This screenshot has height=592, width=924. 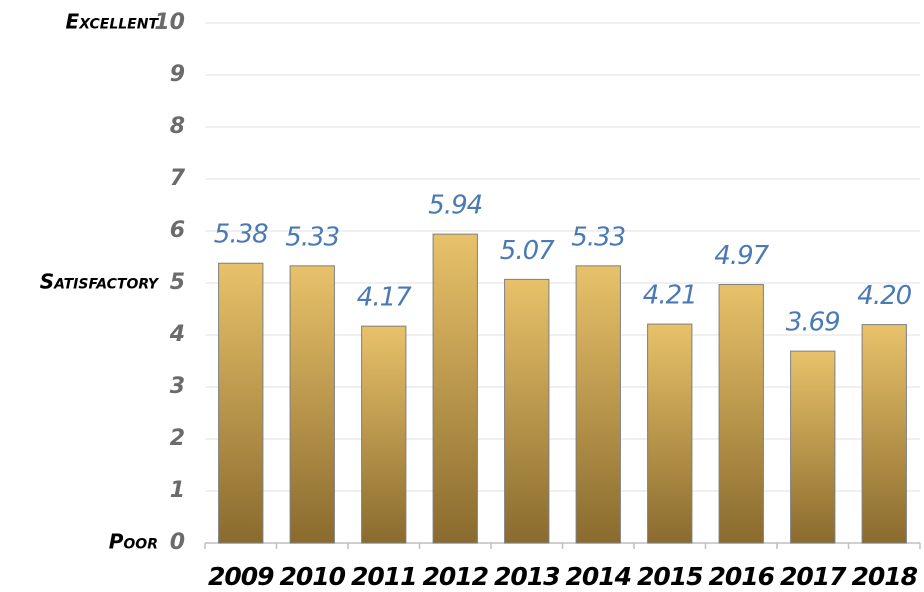 I want to click on x-tick-label: 2016, so click(x=741, y=576).